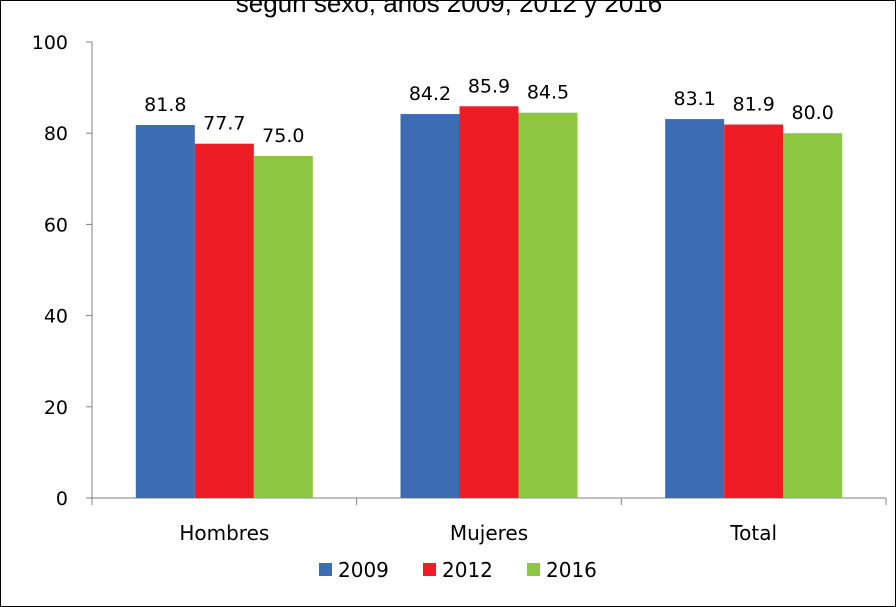 This screenshot has width=896, height=607. What do you see at coordinates (533, 569) in the screenshot?
I see `legend-swatch-2016` at bounding box center [533, 569].